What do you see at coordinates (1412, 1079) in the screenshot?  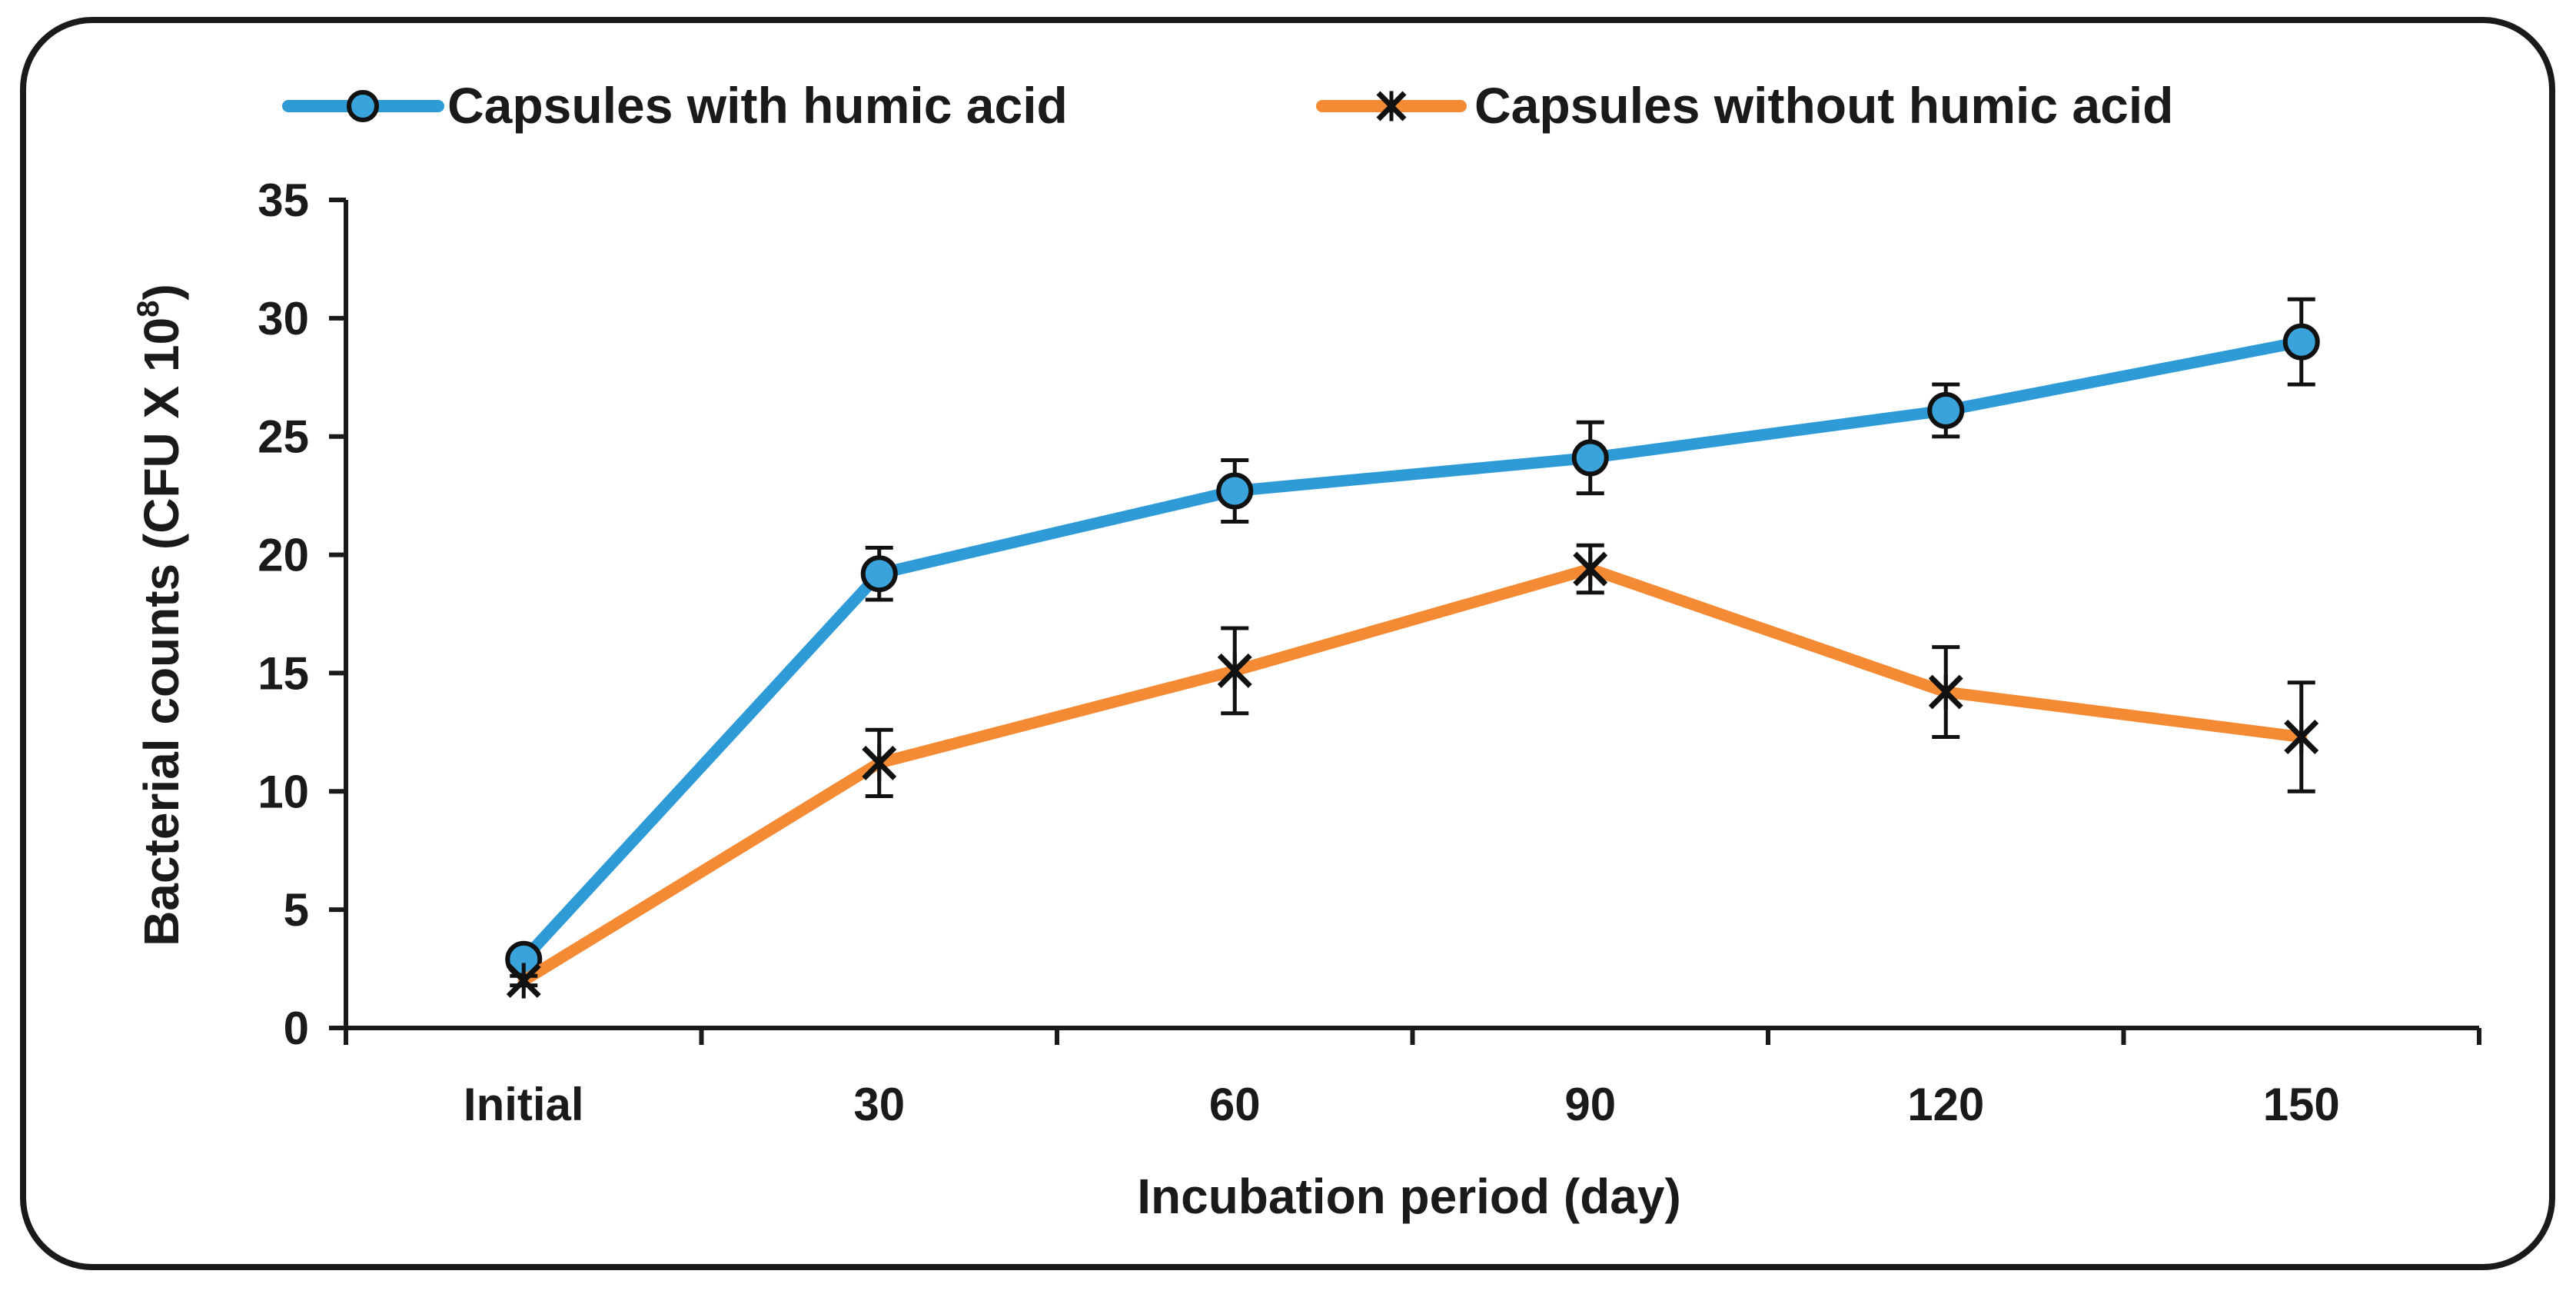 I see `x-axis-ticks: Initial 30 60 90 120 150` at bounding box center [1412, 1079].